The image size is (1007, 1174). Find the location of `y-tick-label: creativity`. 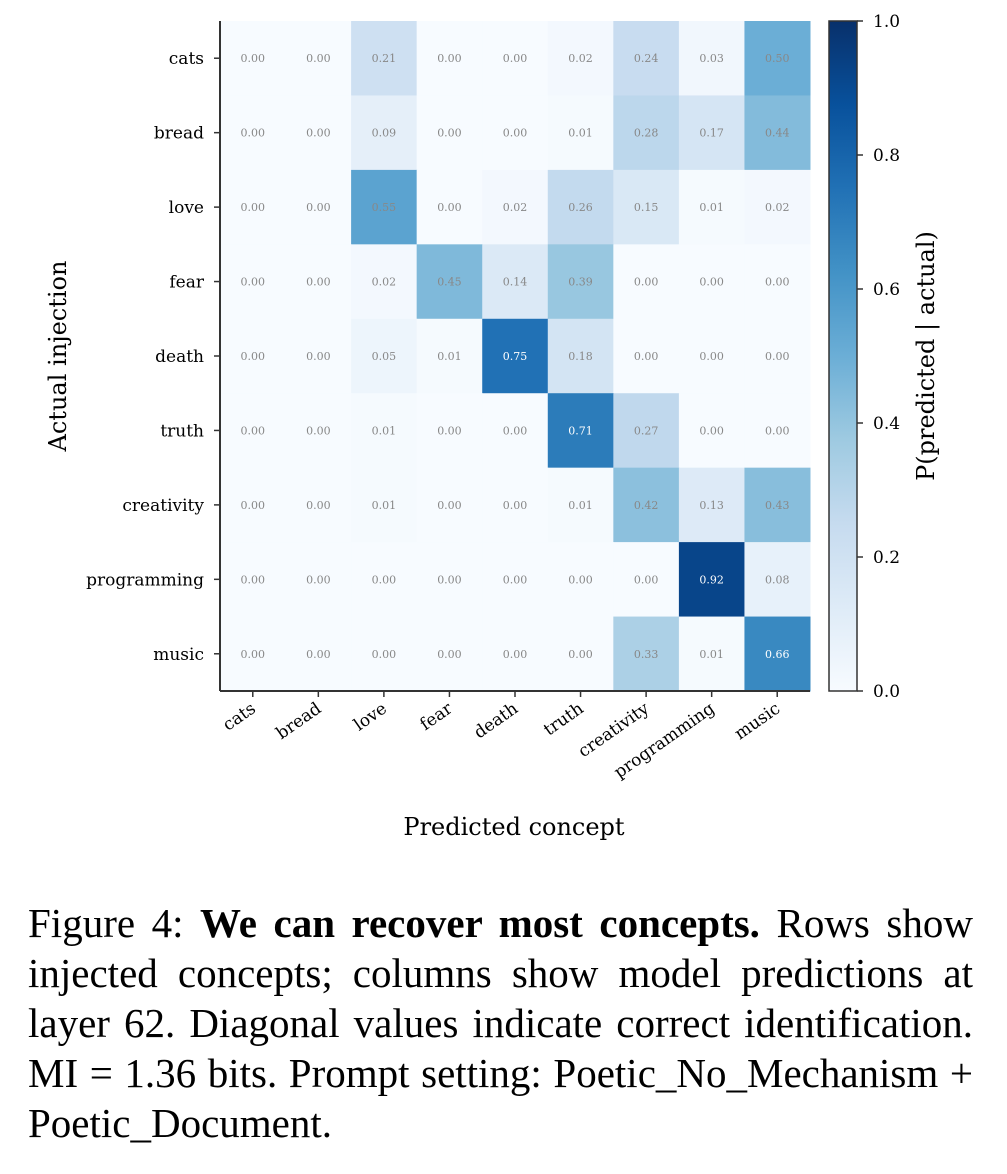

y-tick-label: creativity is located at coordinates (163, 506).